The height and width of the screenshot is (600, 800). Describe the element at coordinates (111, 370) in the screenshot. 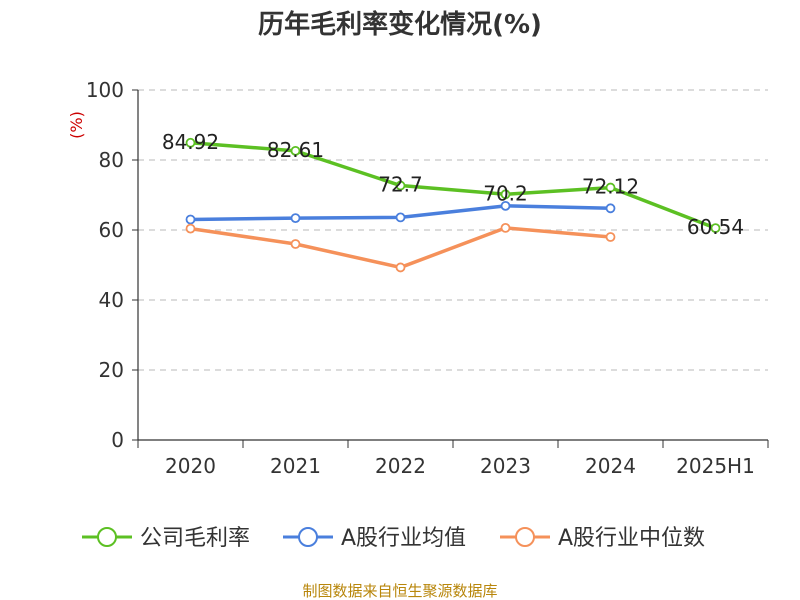

I see `y-tick-label: 20` at that location.